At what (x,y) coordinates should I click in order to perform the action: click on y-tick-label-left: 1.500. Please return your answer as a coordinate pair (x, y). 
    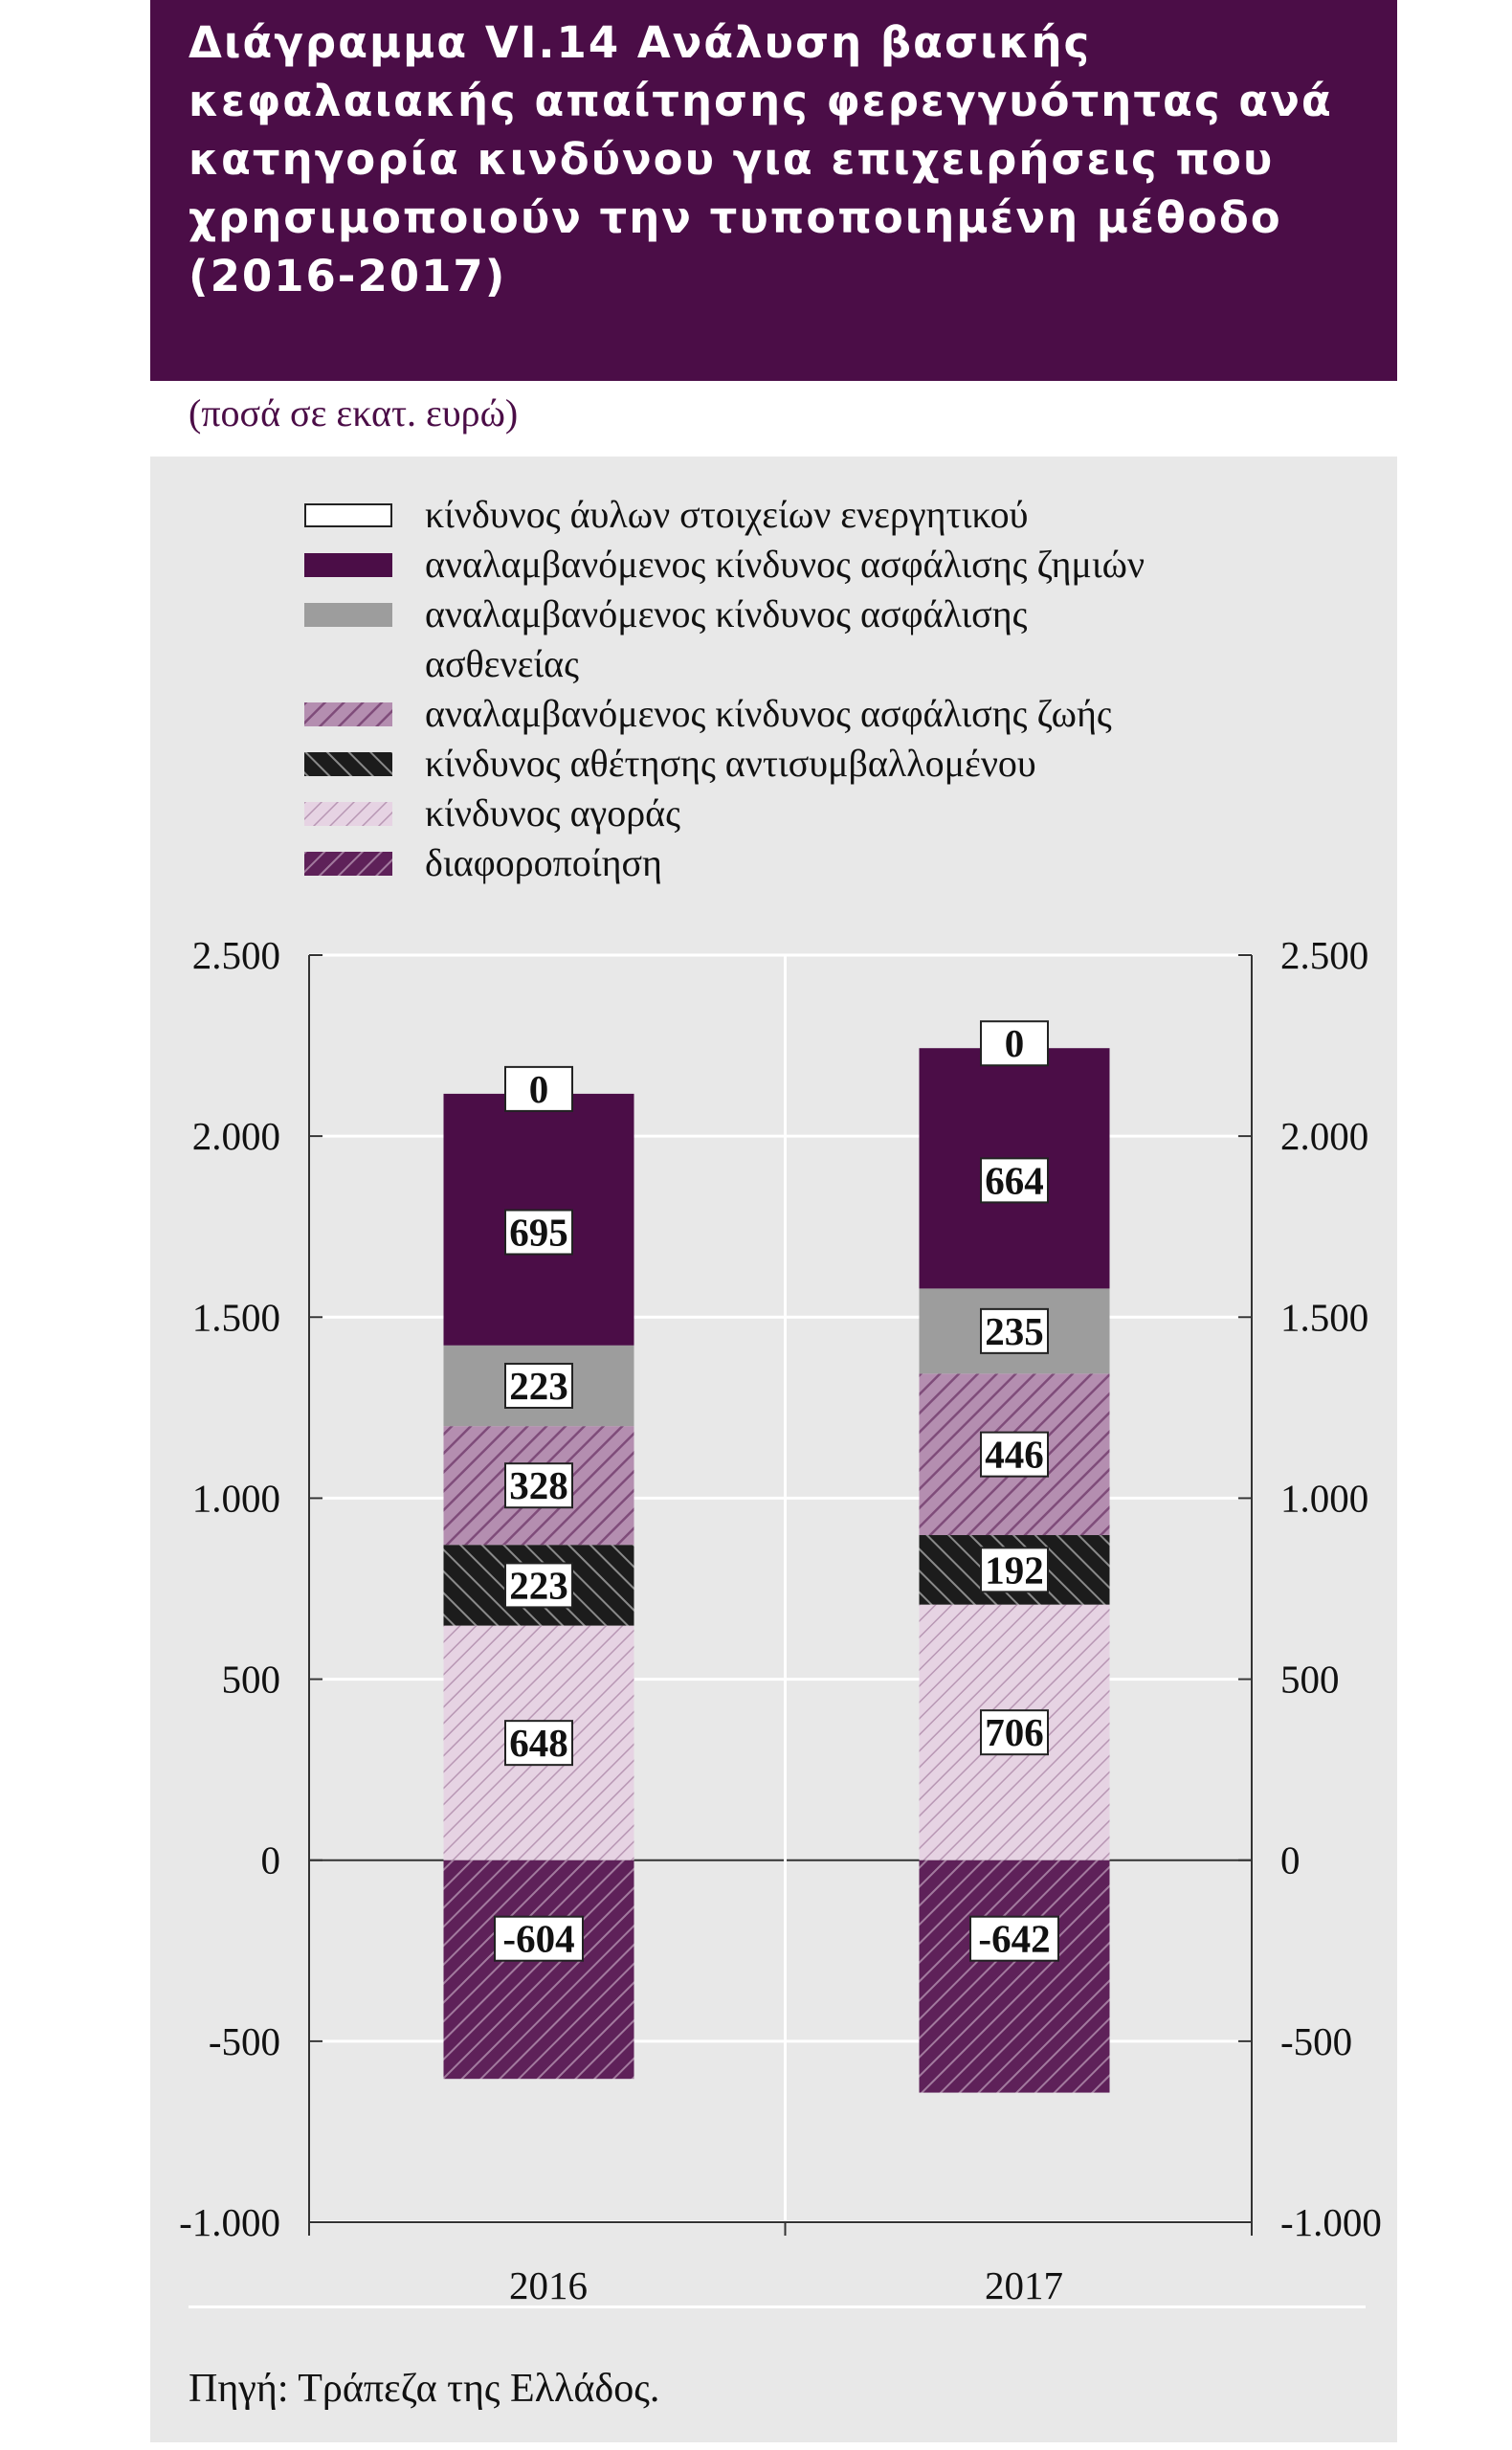
    Looking at the image, I should click on (236, 1317).